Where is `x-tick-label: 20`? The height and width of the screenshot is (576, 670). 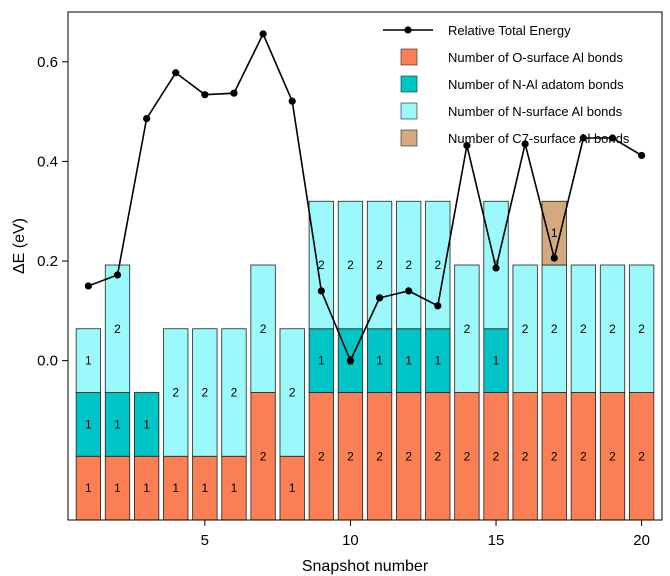
x-tick-label: 20 is located at coordinates (641, 540).